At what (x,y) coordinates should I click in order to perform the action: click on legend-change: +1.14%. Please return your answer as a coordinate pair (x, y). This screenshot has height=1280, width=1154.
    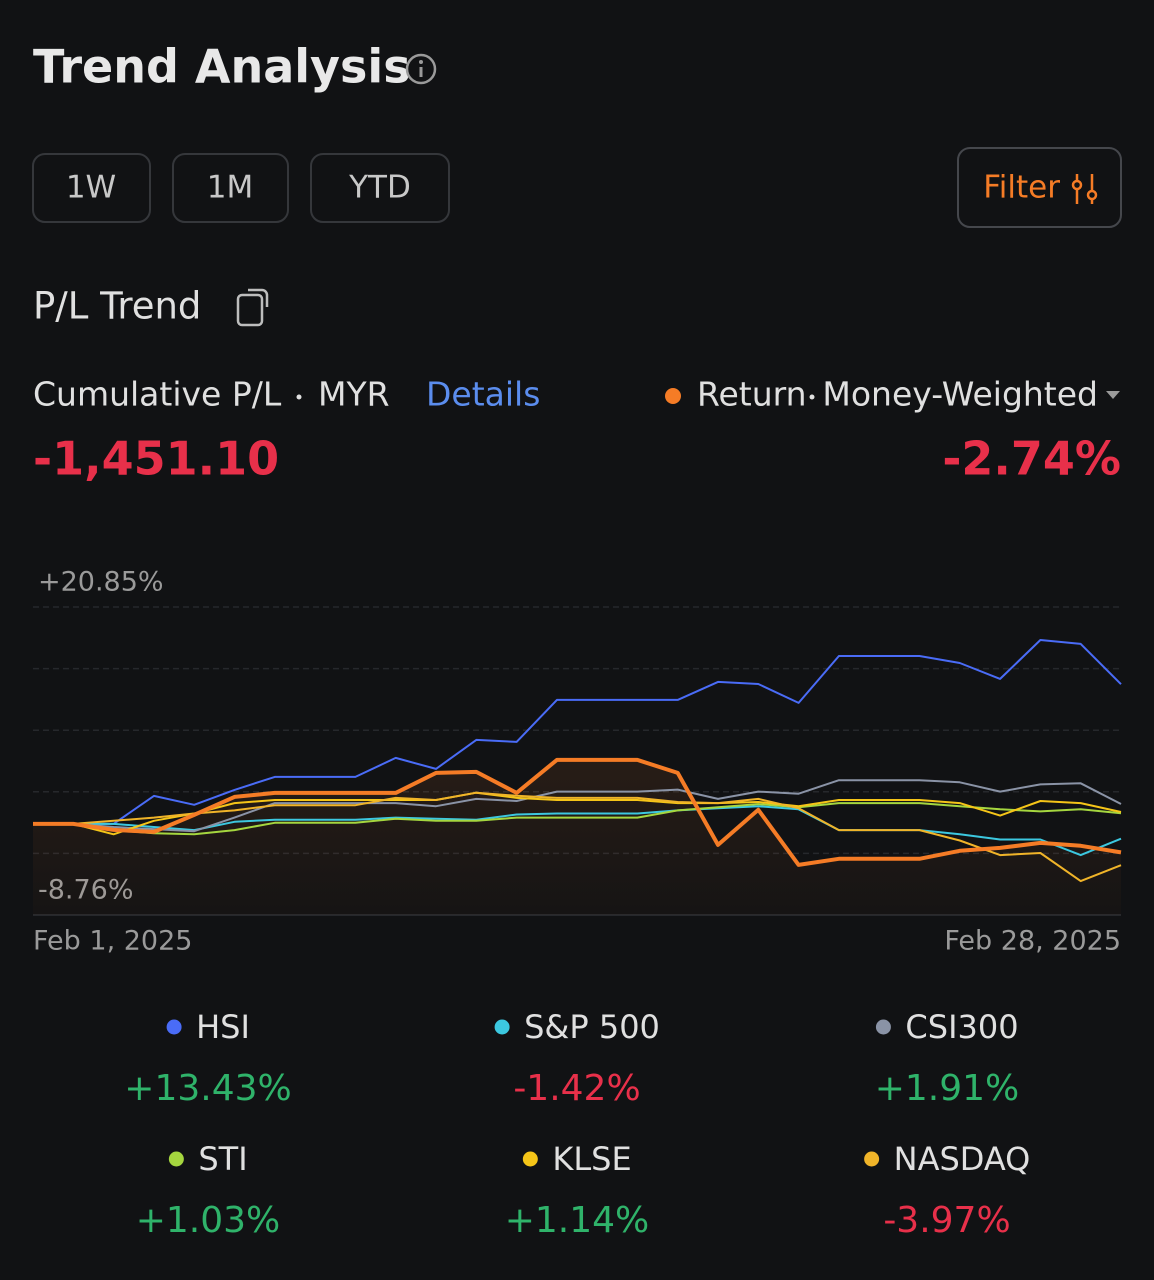
    Looking at the image, I should click on (577, 1220).